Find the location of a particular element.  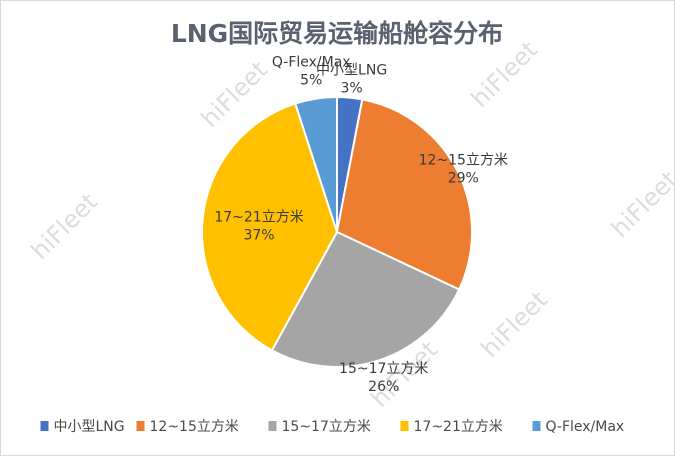

data-label-category: 15~17立方米 is located at coordinates (383, 369).